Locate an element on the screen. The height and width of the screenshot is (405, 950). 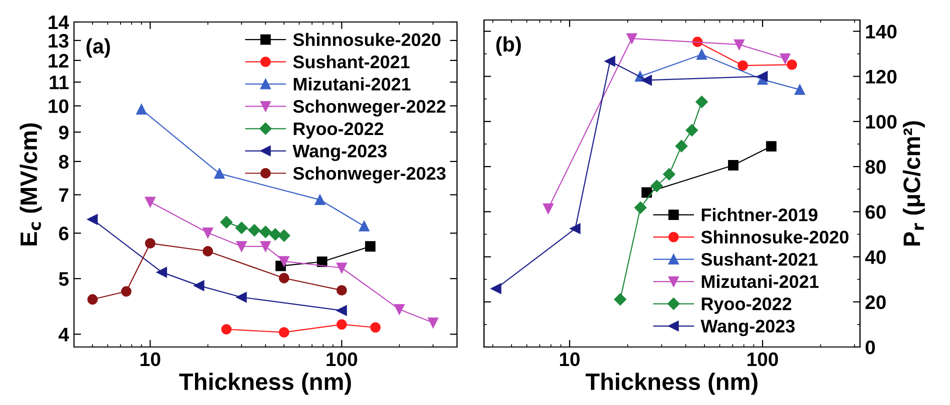
legend-label: Schonweger-2022 is located at coordinates (369, 108).